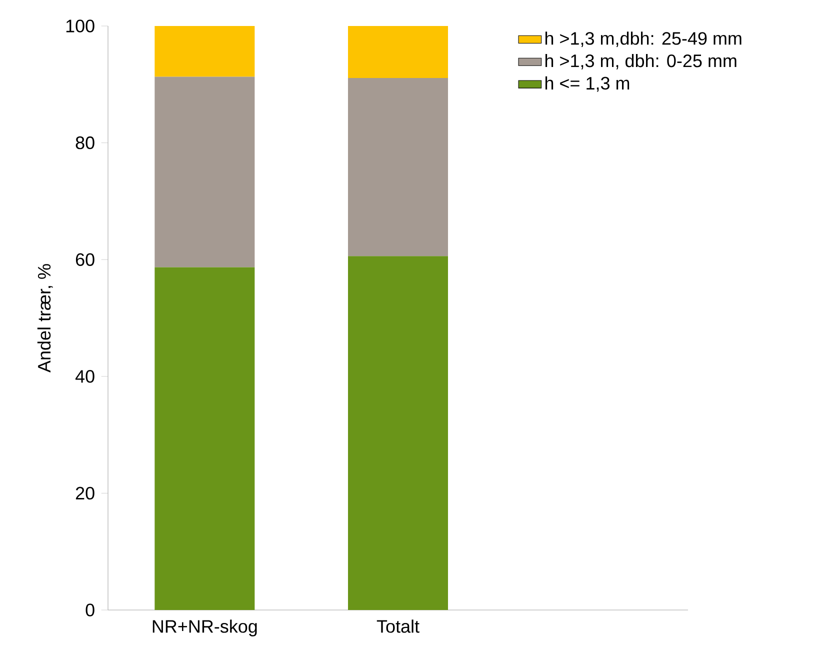  Describe the element at coordinates (84, 376) in the screenshot. I see `y-tick-label: 40` at that location.